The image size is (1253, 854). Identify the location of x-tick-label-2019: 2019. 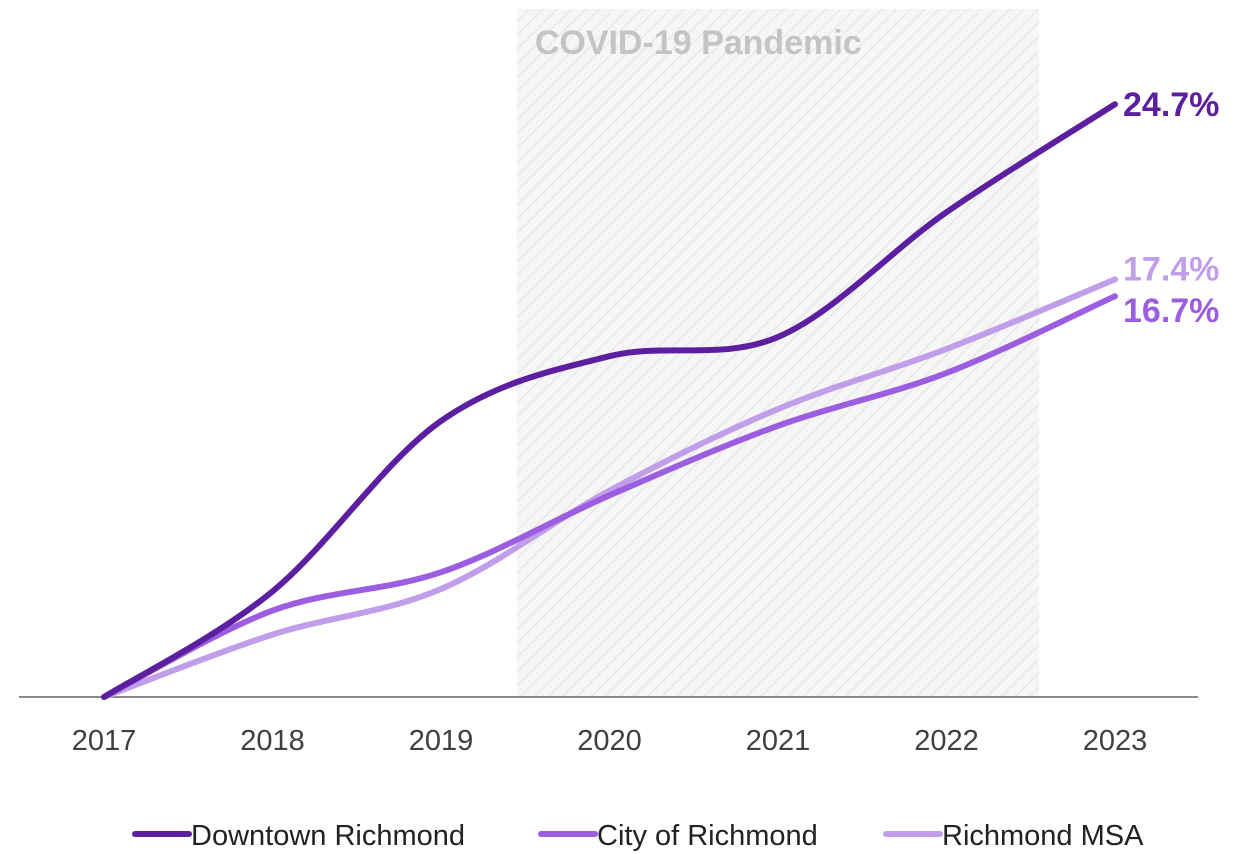
(441, 741).